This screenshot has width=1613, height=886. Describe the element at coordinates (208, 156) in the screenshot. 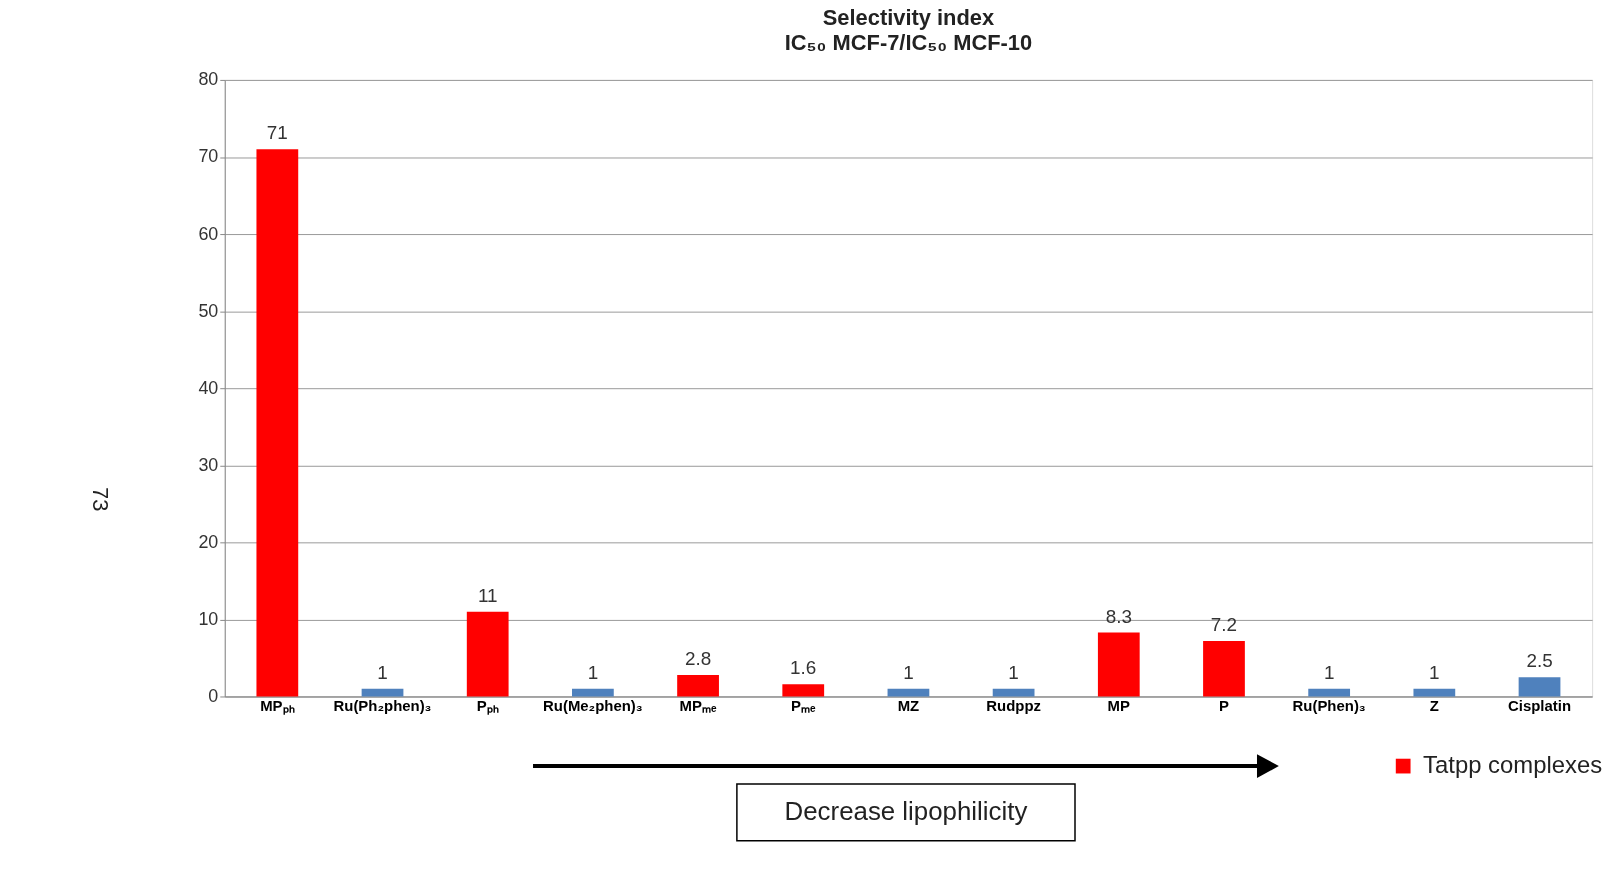

I see `y-tick-label: 70` at that location.